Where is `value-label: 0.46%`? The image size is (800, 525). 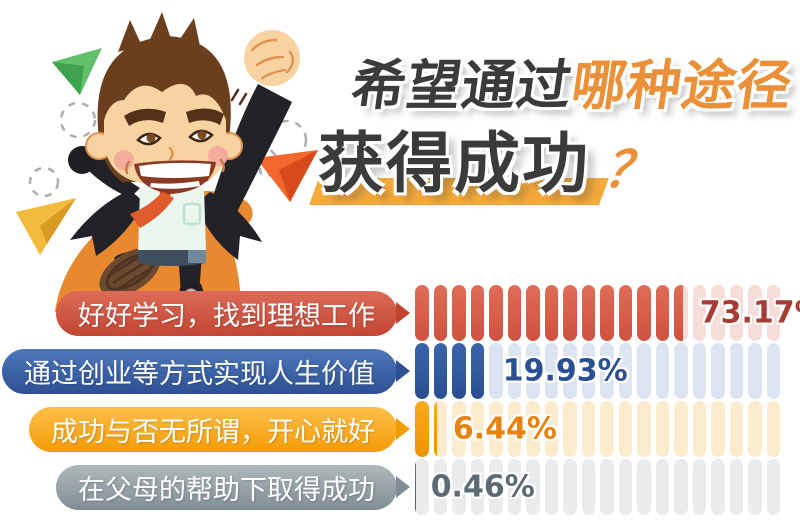
value-label: 0.46% is located at coordinates (482, 487).